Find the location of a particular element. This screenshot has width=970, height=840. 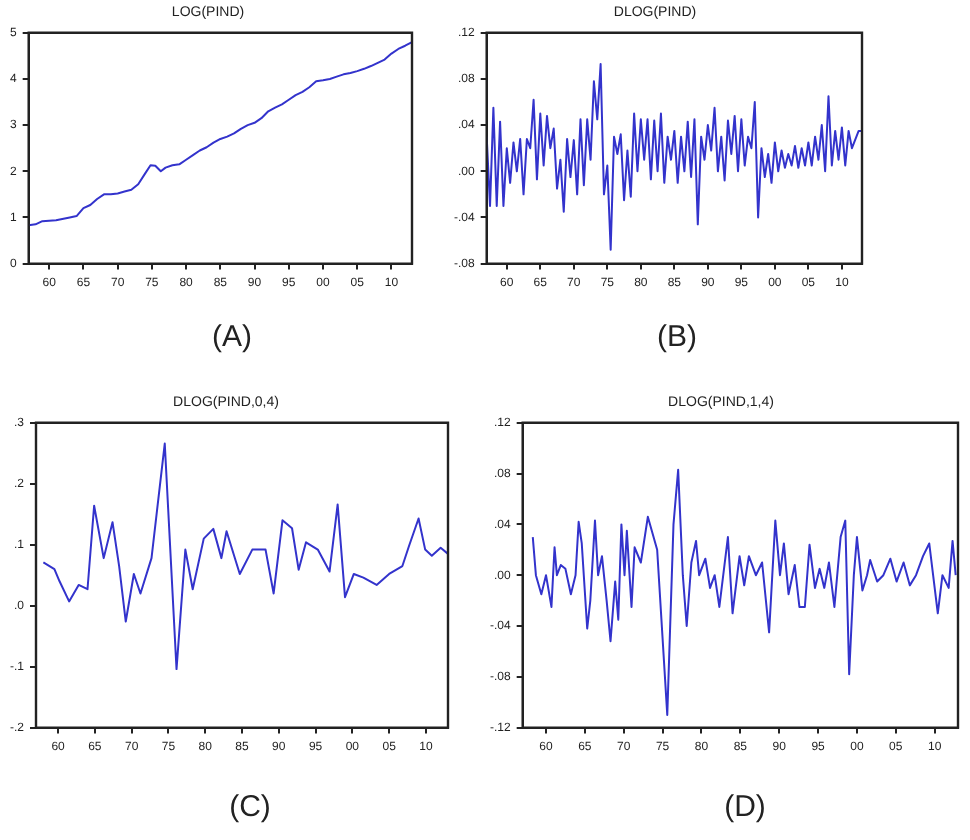

text: (A) is located at coordinates (232, 337).